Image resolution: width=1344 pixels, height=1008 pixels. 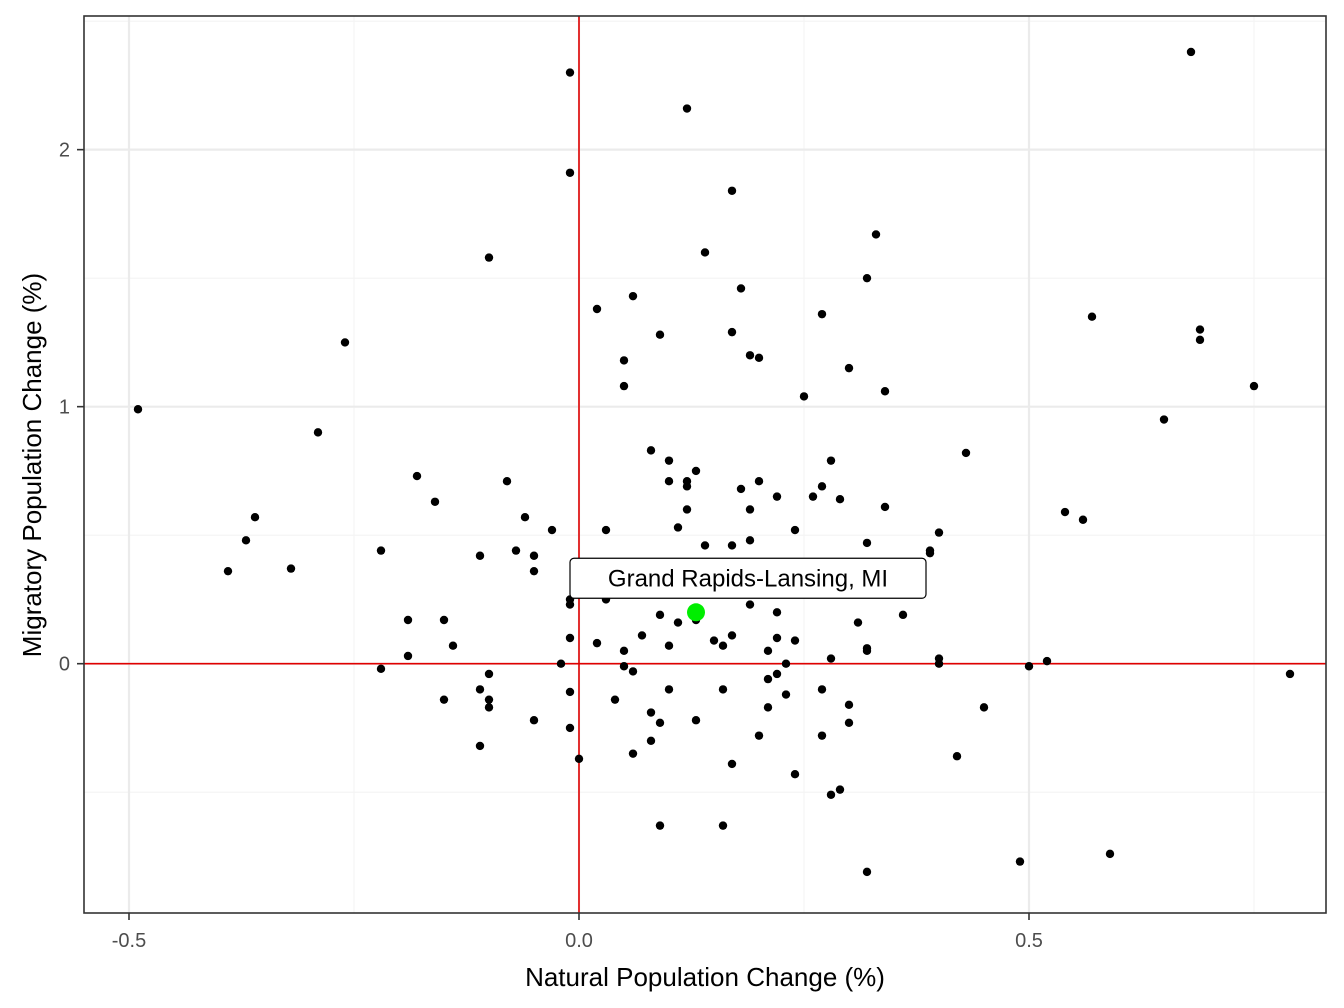 I want to click on y-tick-label: 0, so click(x=64, y=665).